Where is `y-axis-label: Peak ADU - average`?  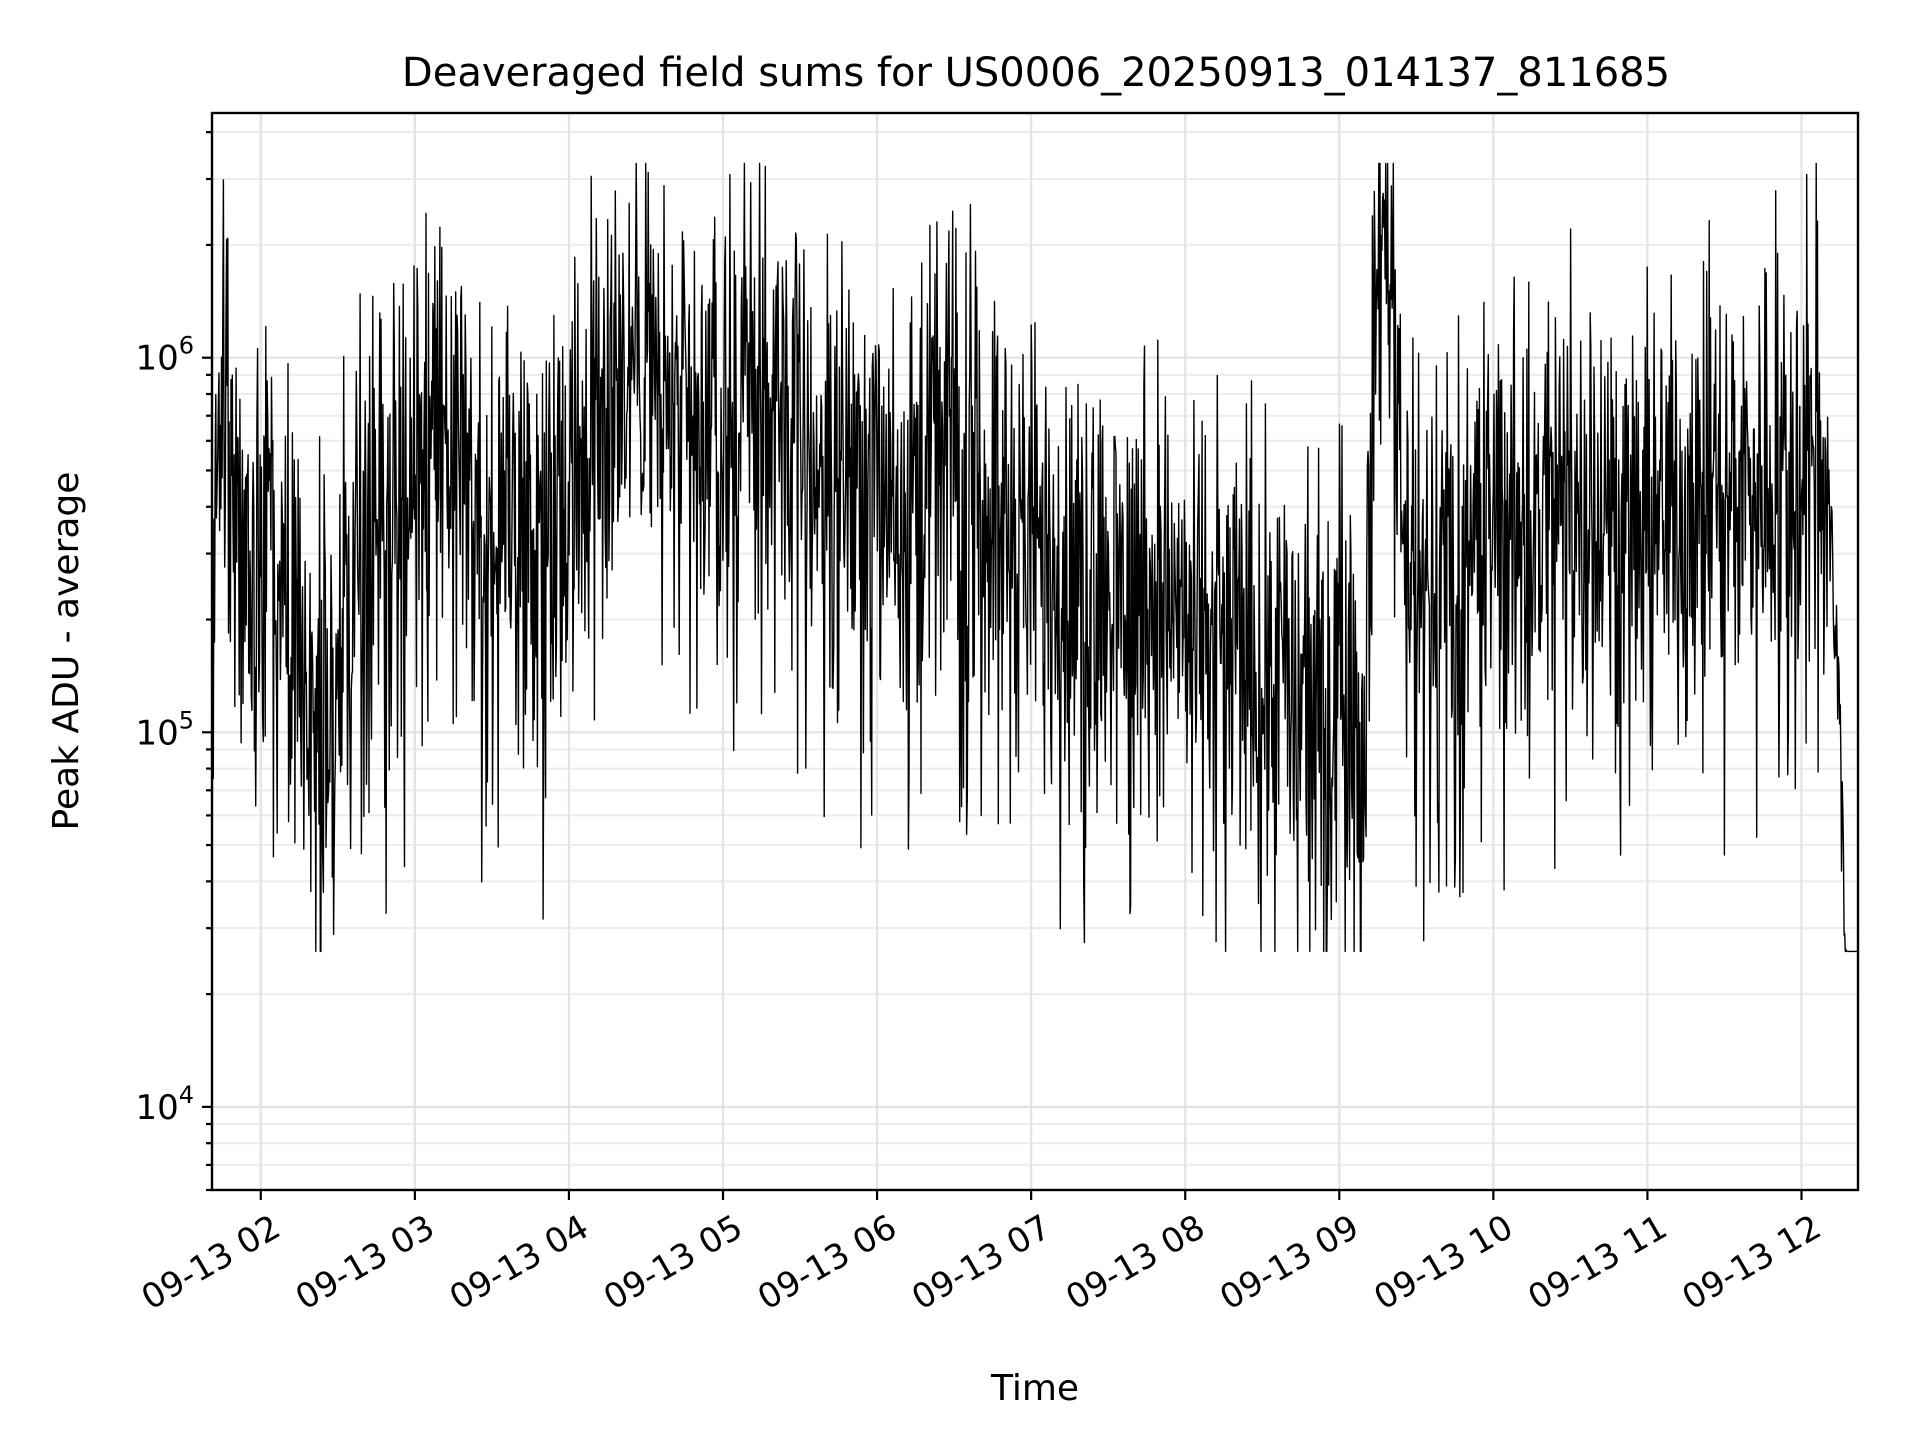
y-axis-label: Peak ADU - average is located at coordinates (66, 651).